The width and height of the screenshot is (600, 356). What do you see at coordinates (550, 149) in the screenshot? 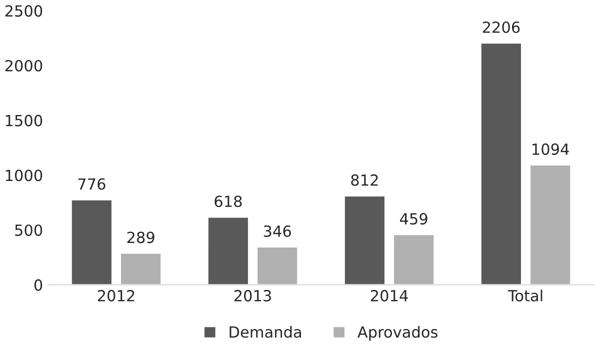
I see `data-label: 1094` at bounding box center [550, 149].